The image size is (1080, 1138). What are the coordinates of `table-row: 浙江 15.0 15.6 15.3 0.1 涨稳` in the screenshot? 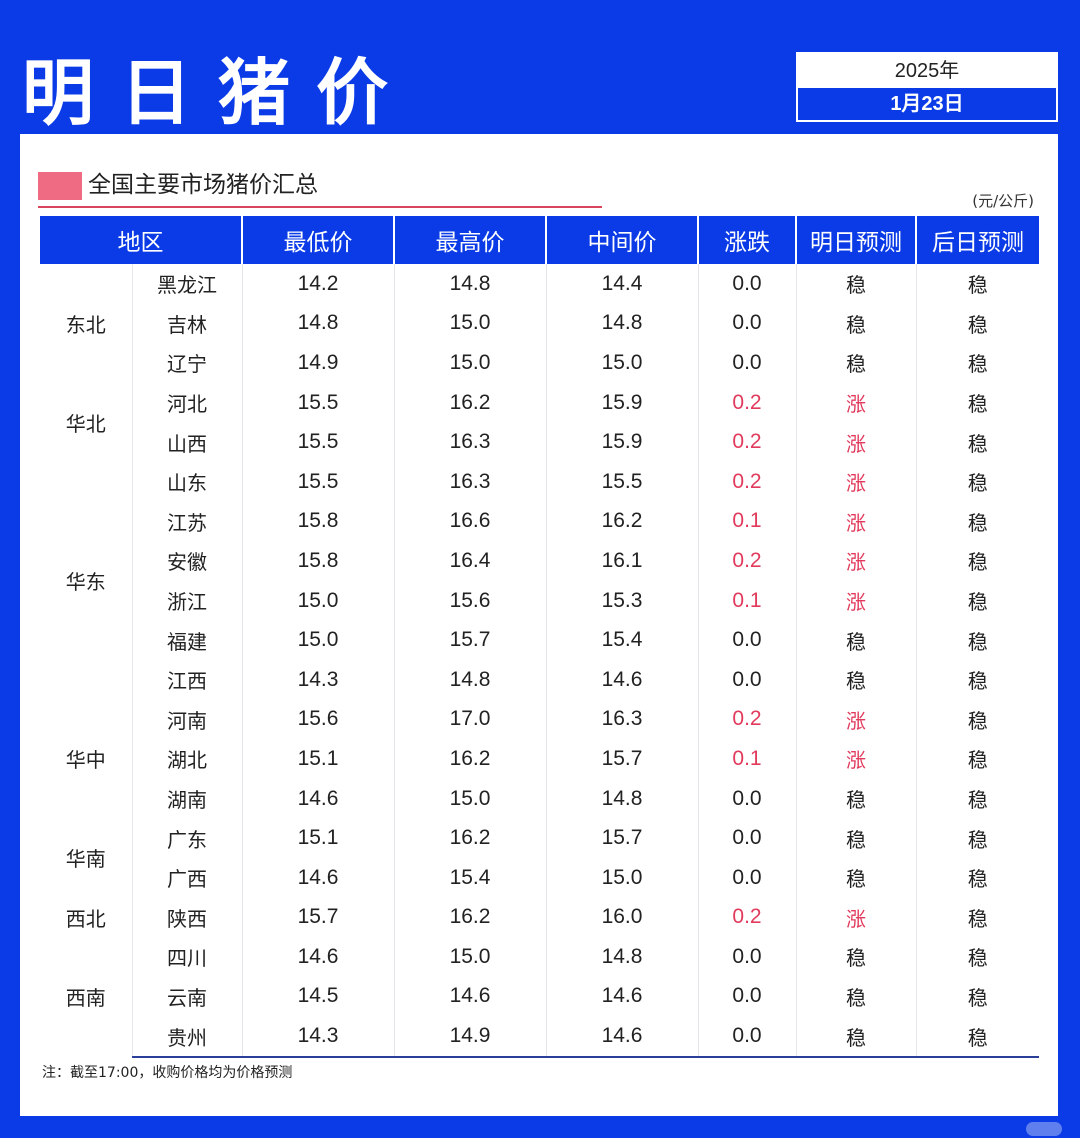 It's located at (539, 600).